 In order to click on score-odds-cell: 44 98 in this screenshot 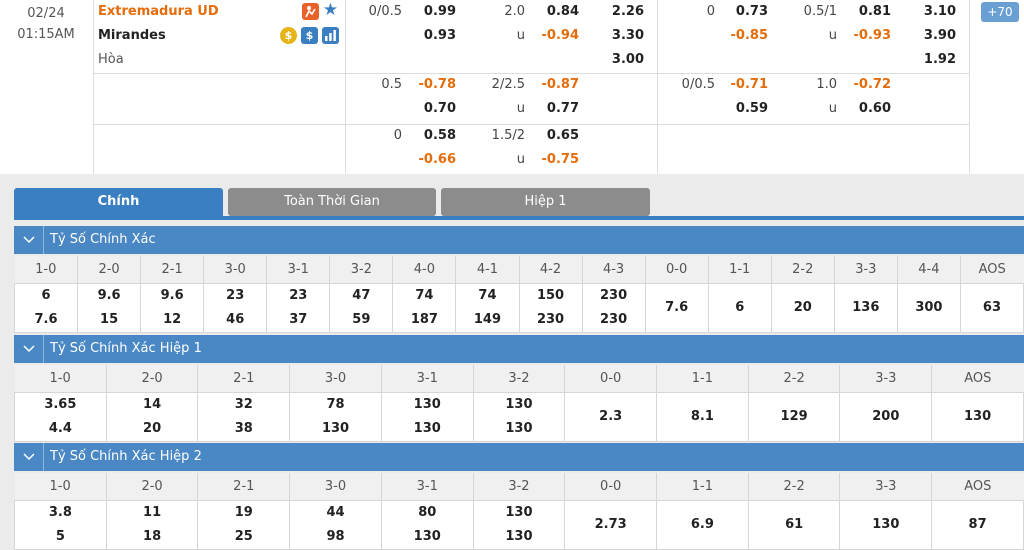, I will do `click(335, 524)`.